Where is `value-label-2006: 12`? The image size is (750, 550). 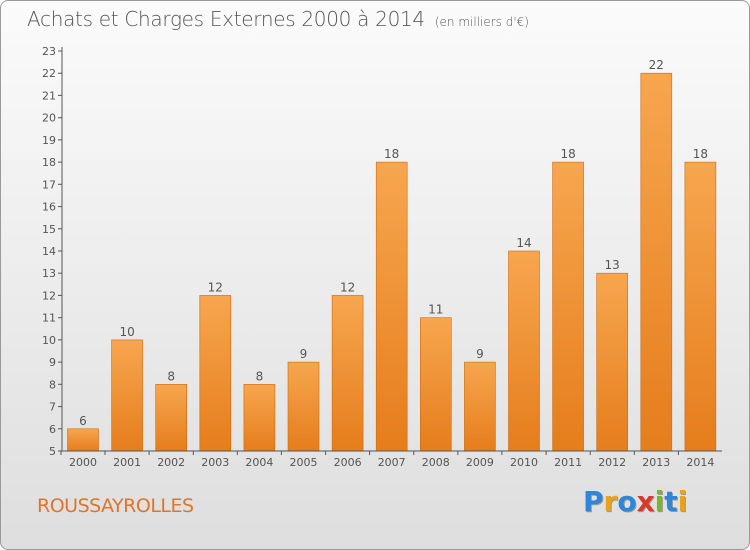
value-label-2006: 12 is located at coordinates (347, 287).